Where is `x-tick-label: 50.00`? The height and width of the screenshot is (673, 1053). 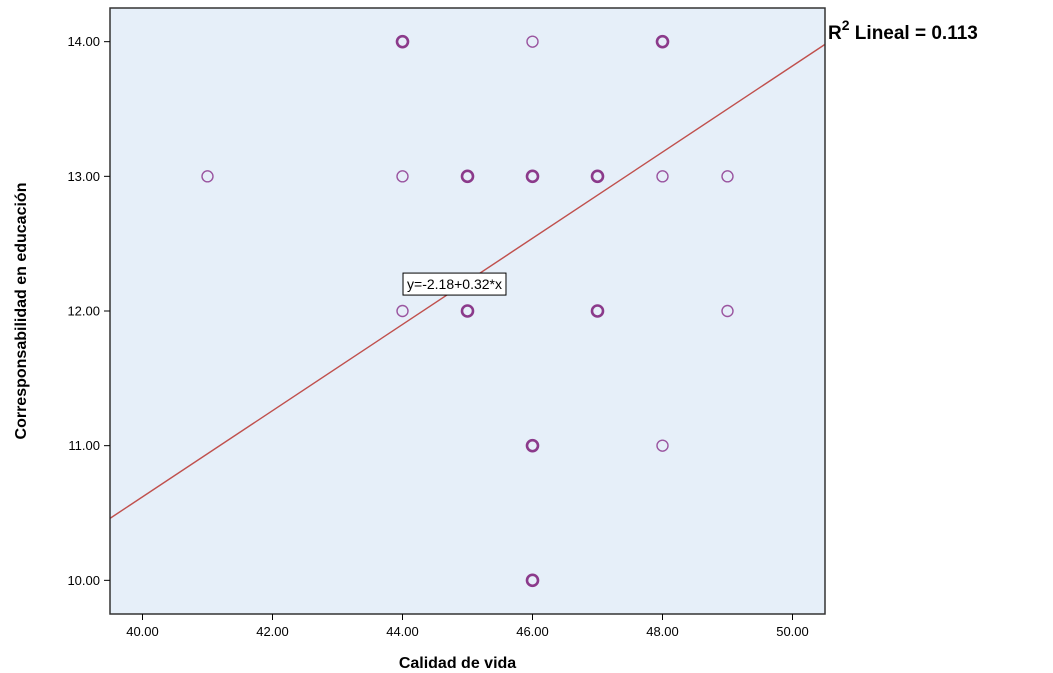
x-tick-label: 50.00 is located at coordinates (792, 631).